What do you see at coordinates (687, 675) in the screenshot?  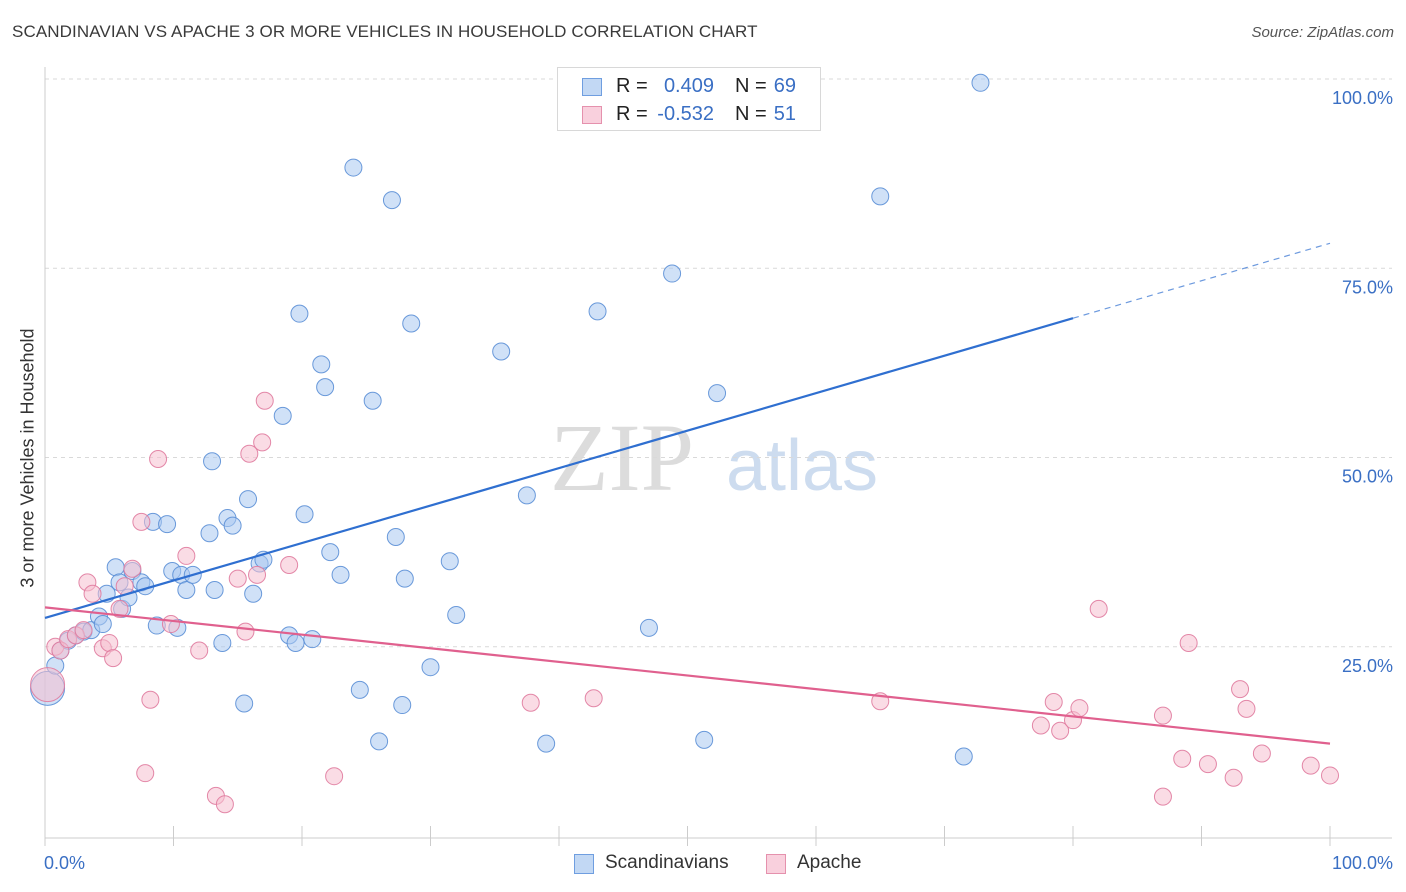 I see `trend-line-apache` at bounding box center [687, 675].